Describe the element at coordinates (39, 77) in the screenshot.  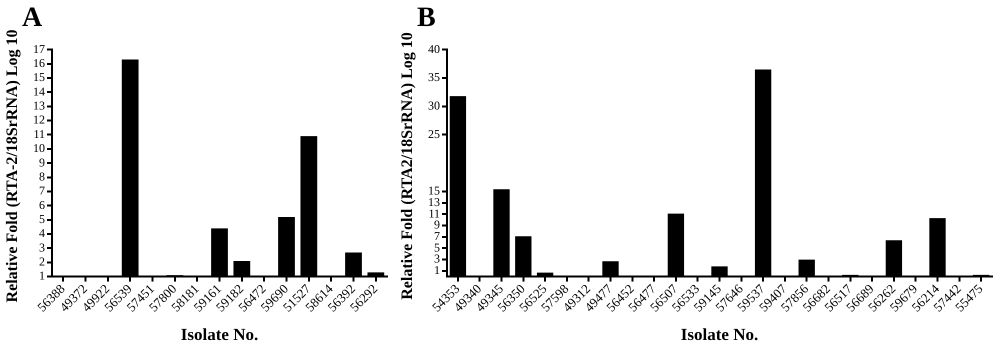
I see `y-tick-label: 15` at that location.